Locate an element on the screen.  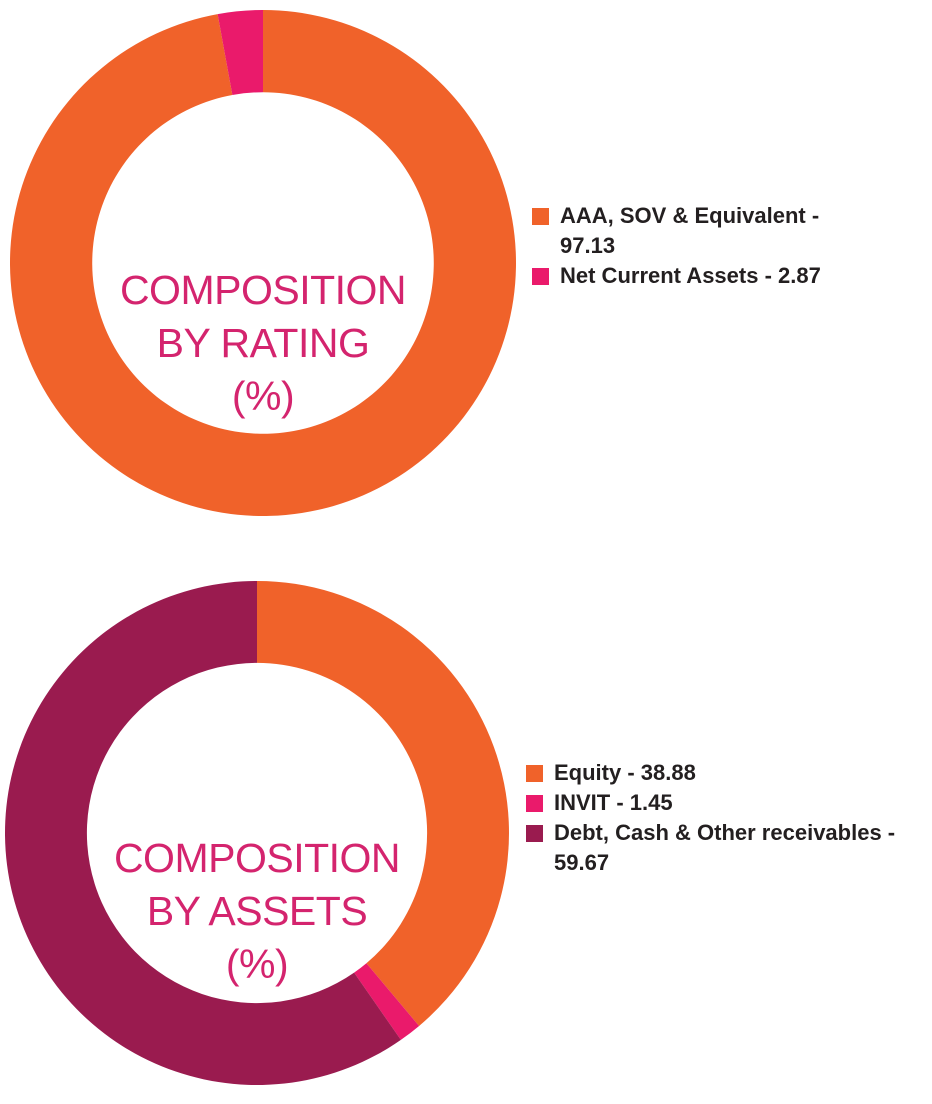
legend-label: INVIT - 1.45 is located at coordinates (613, 802).